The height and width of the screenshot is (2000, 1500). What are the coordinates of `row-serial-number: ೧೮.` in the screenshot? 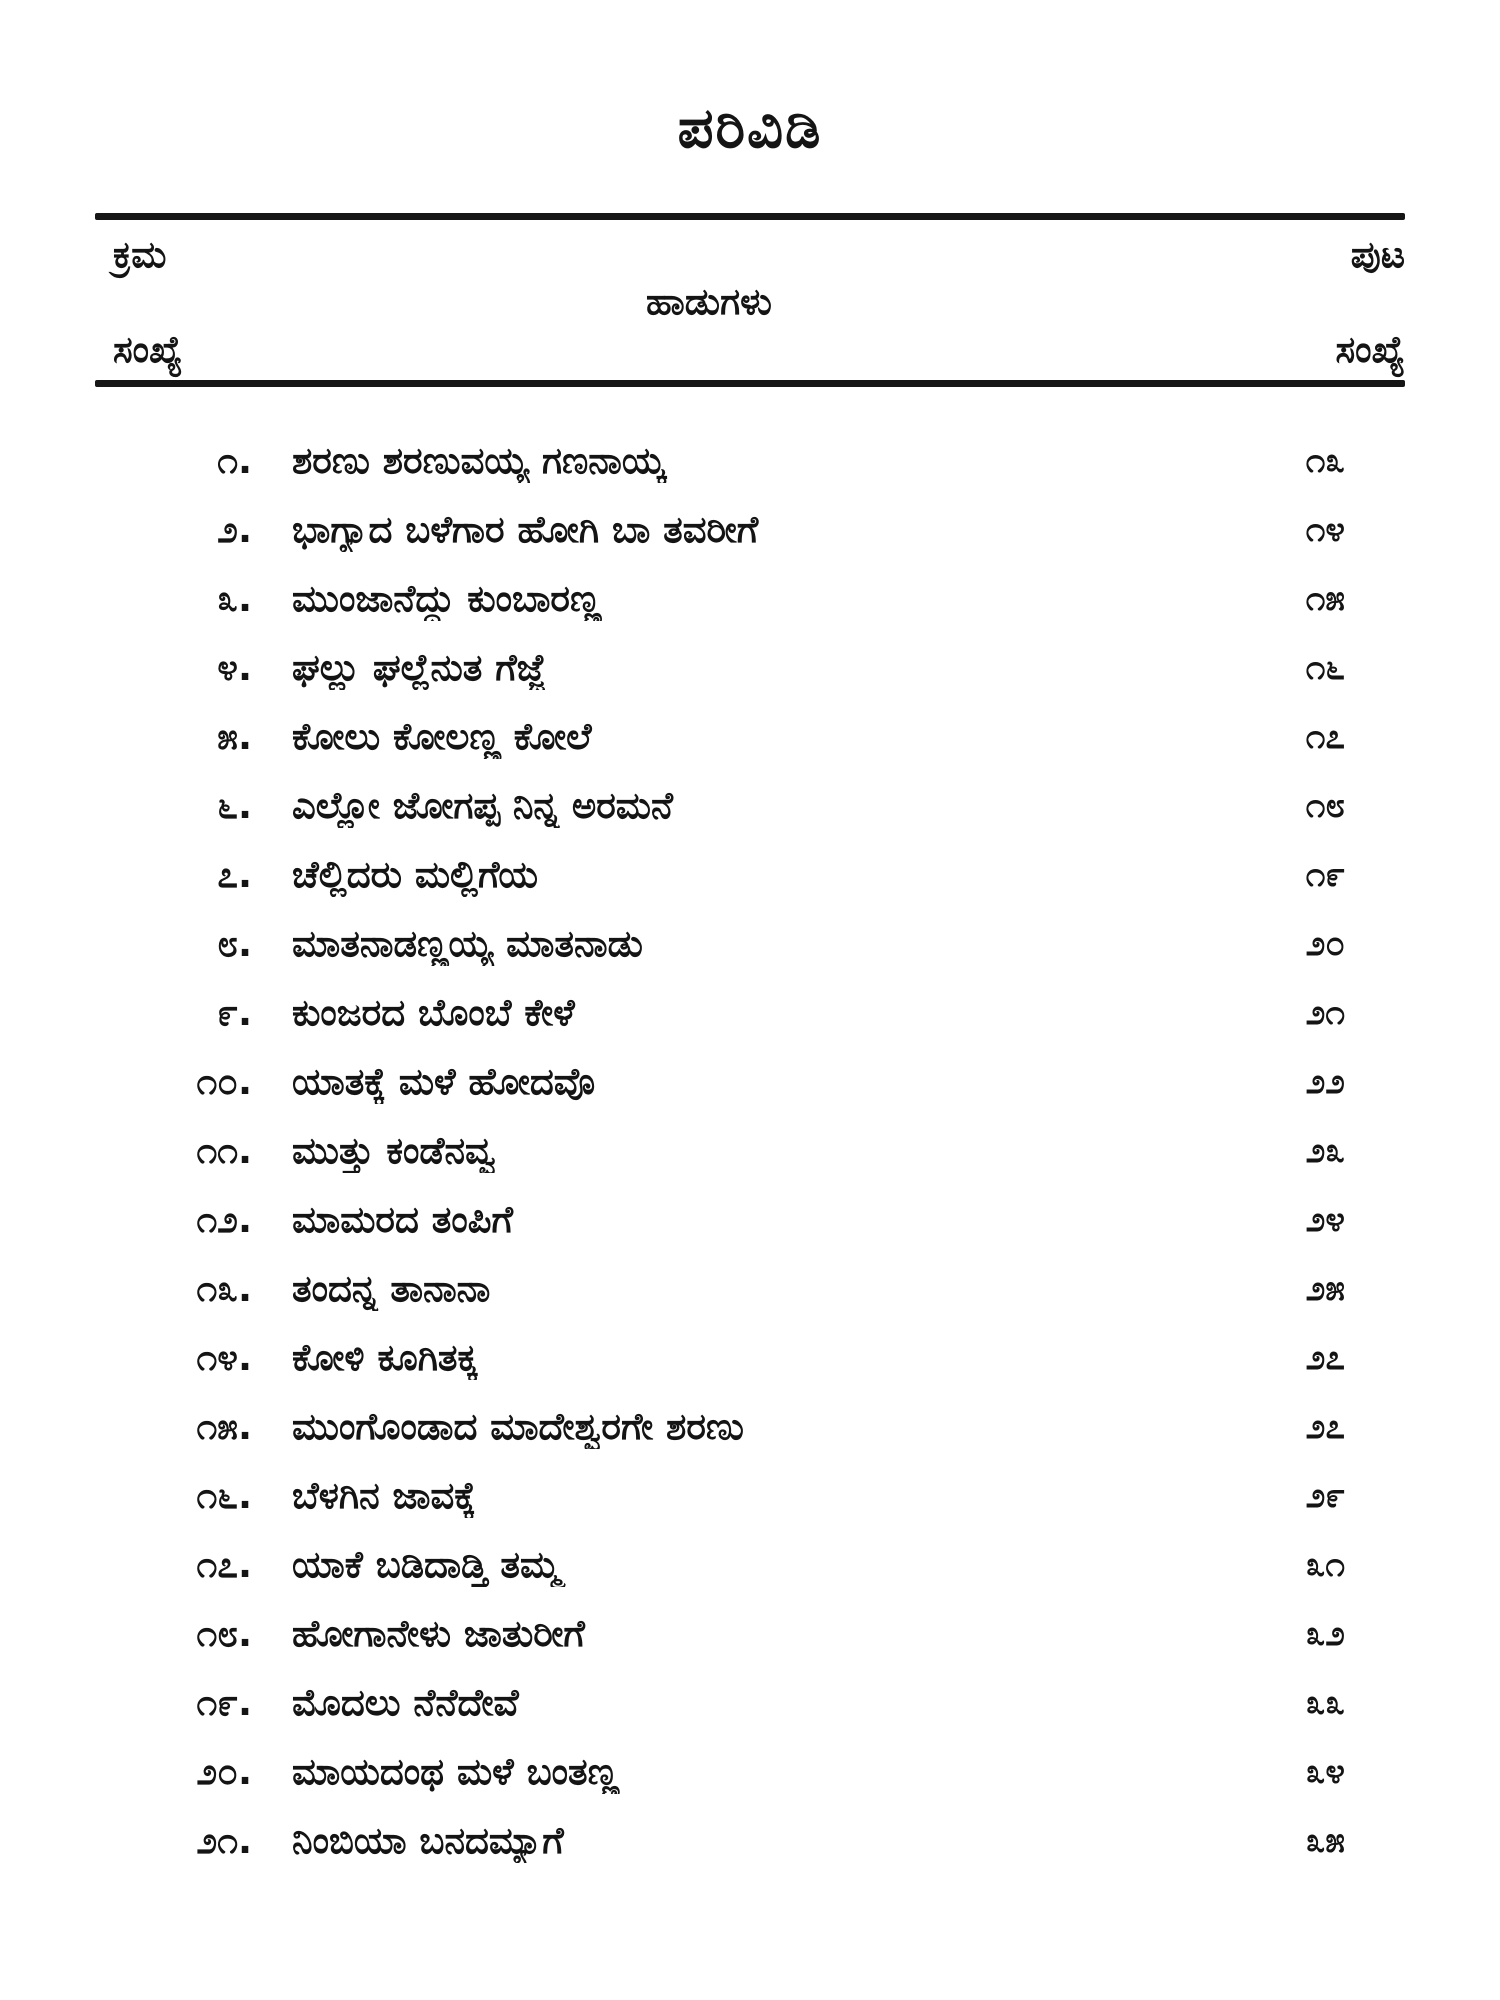 It's located at (224, 1634).